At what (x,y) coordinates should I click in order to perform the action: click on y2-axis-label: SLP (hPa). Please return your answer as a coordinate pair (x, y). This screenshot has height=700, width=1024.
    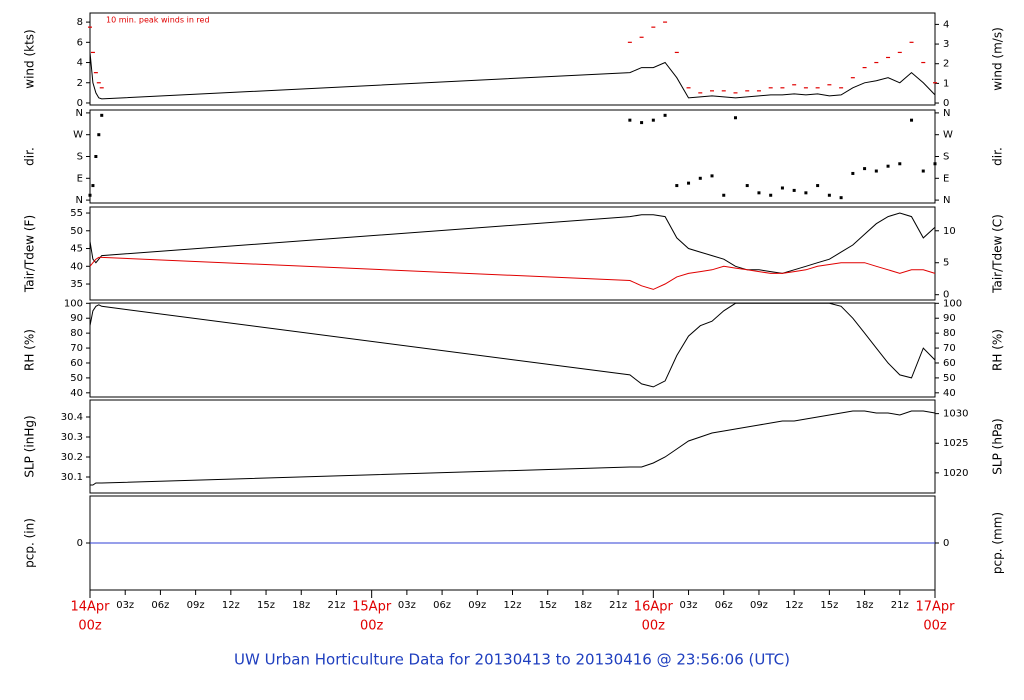
    Looking at the image, I should click on (998, 446).